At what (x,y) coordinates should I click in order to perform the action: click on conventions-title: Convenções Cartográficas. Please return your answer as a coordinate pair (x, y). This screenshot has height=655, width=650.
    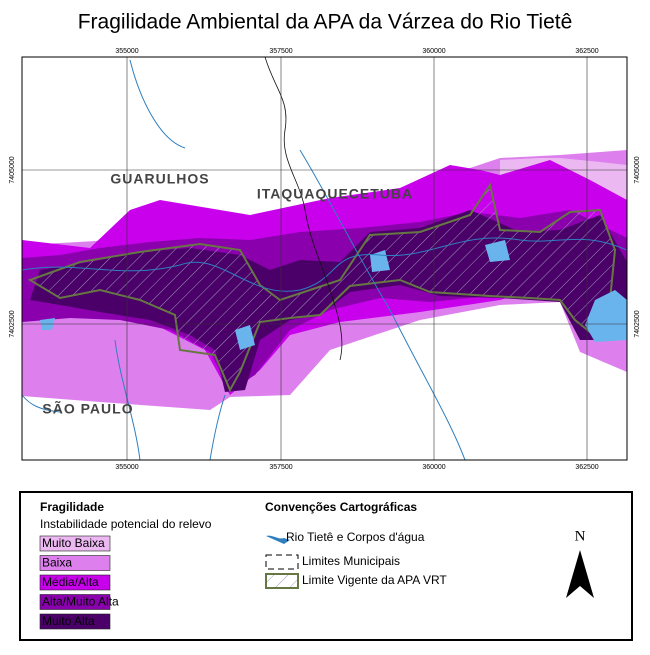
    Looking at the image, I should click on (341, 507).